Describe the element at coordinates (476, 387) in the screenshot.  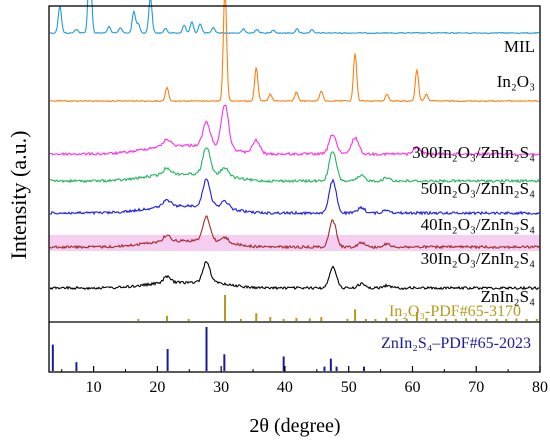
I see `x-tick-label-6: 70` at that location.